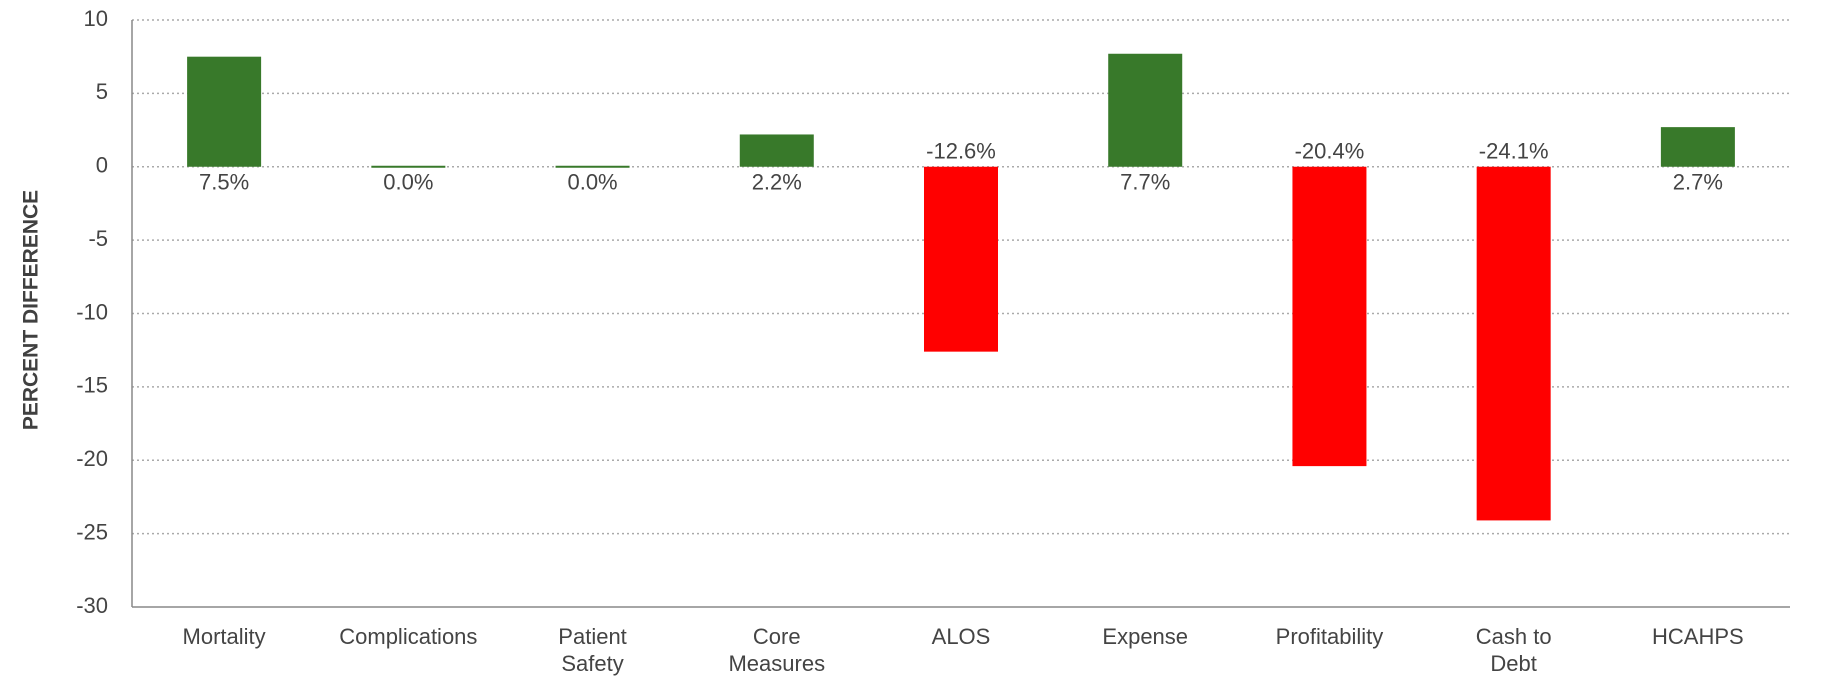  I want to click on y-tick-label: -25, so click(92, 531).